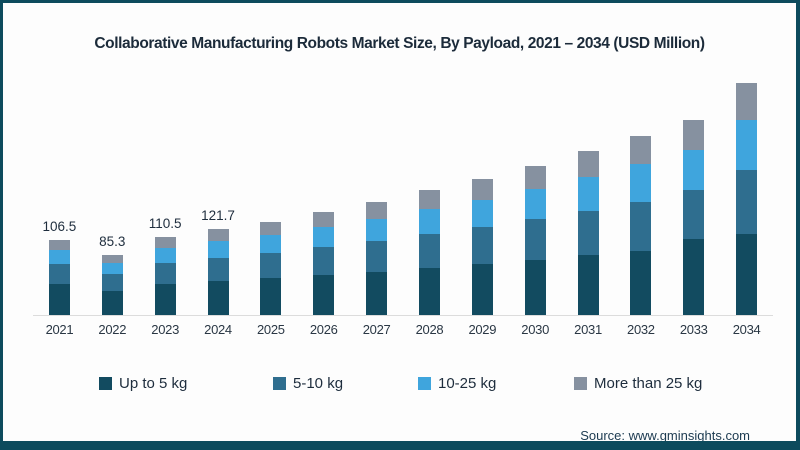 This screenshot has height=450, width=800. I want to click on bar-2029, so click(482, 247).